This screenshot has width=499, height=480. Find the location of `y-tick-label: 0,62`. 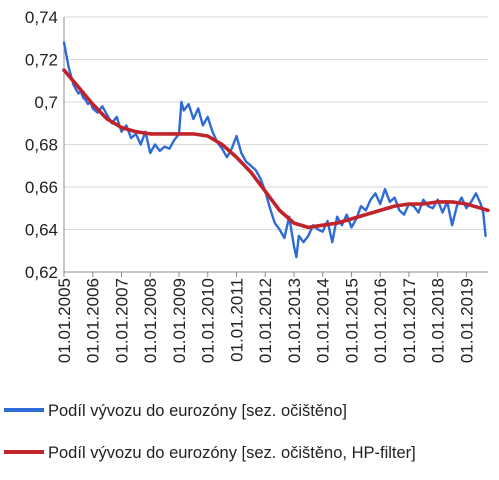

y-tick-label: 0,62 is located at coordinates (41, 272).